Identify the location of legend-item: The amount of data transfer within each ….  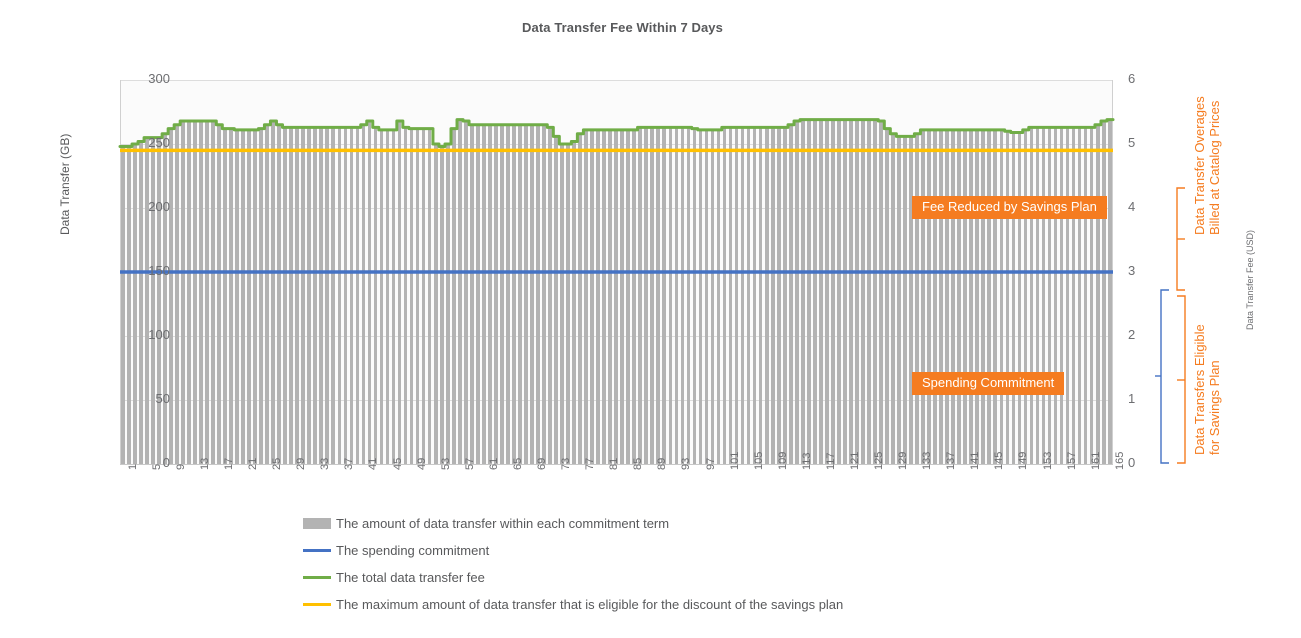
(573, 523).